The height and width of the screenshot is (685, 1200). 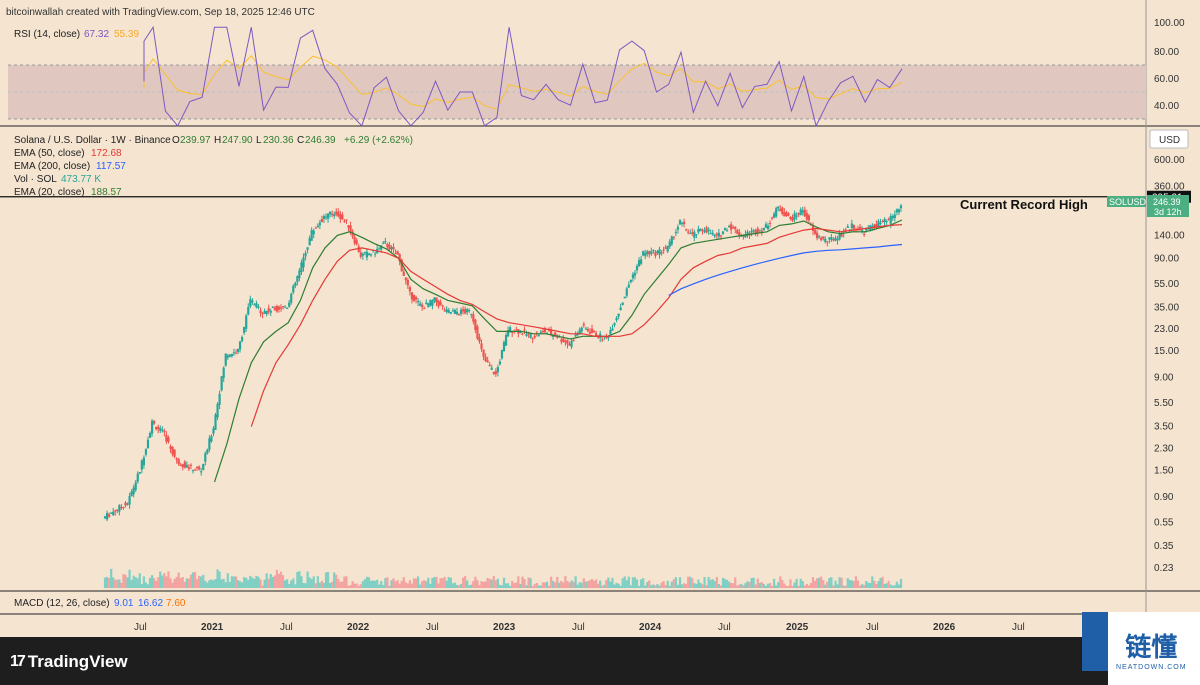 What do you see at coordinates (1018, 627) in the screenshot?
I see `time-tick: Jul` at bounding box center [1018, 627].